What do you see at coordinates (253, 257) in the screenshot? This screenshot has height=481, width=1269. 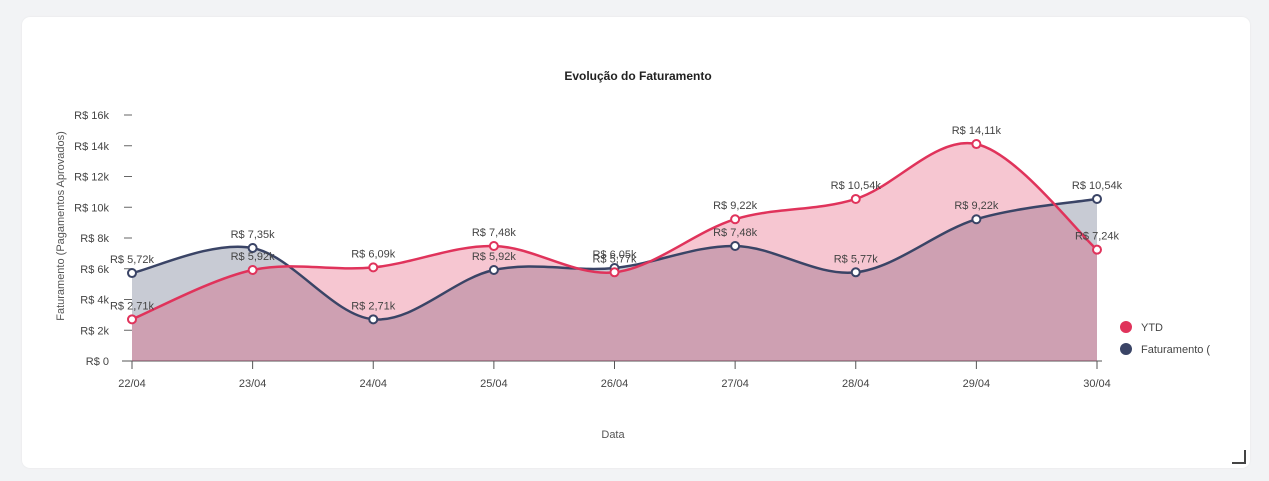 I see `data-label-ytd: R$ 5,92k` at bounding box center [253, 257].